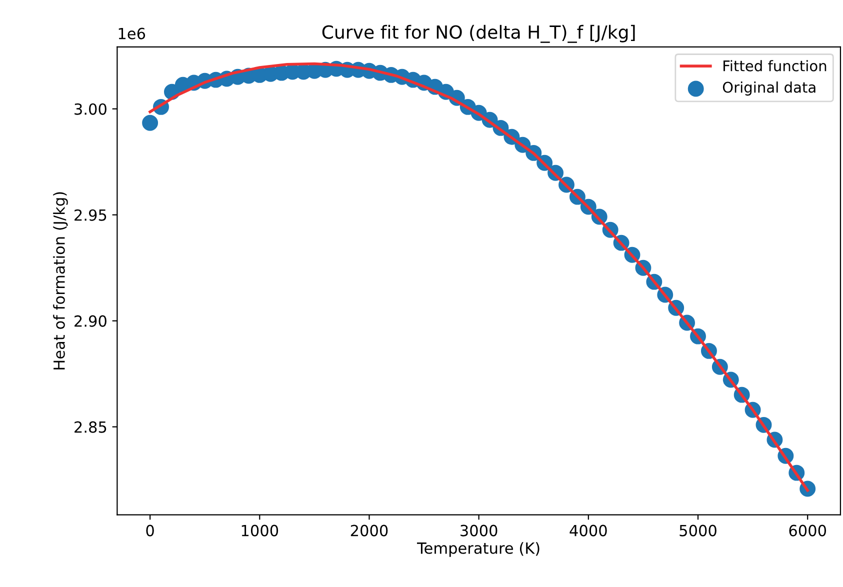 The image size is (843, 587). Describe the element at coordinates (478, 549) in the screenshot. I see `x-axis-title: Temperature (K)` at that location.